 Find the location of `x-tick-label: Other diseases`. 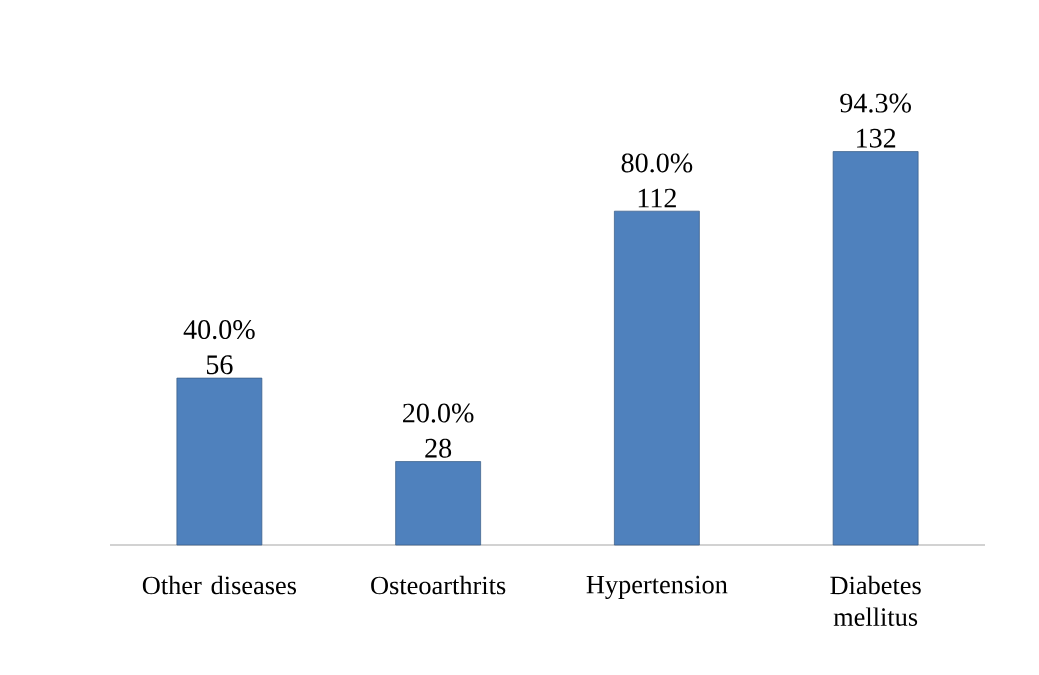

x-tick-label: Other diseases is located at coordinates (219, 585).